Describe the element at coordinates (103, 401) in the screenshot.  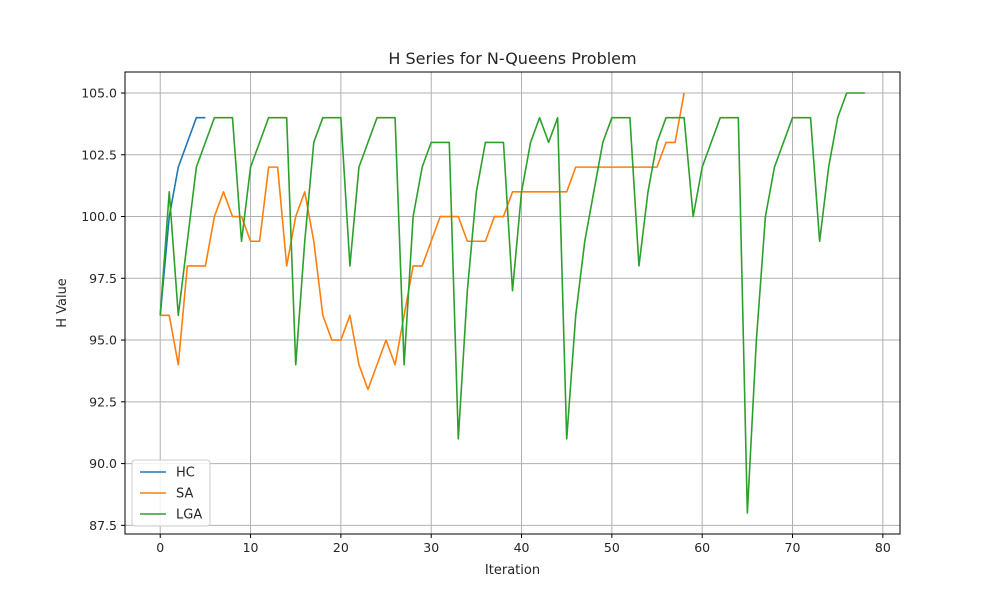
I see `y-tick-label: 92.5` at that location.